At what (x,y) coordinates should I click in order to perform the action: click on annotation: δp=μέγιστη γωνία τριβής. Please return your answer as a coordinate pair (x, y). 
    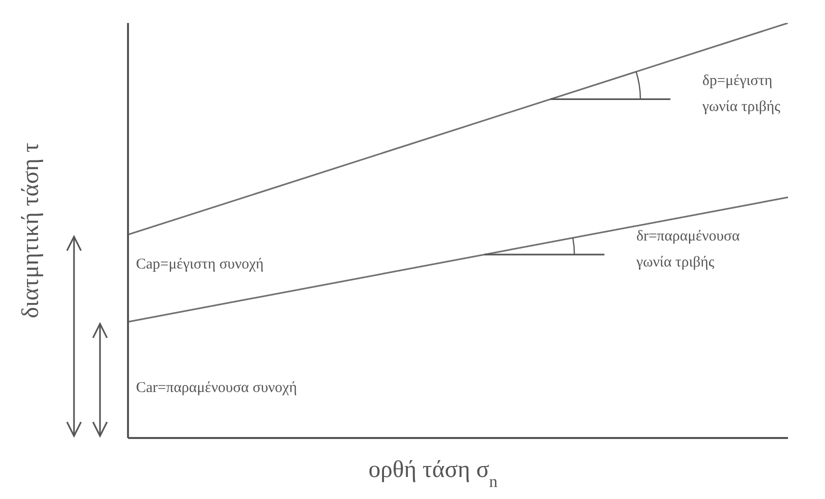
    Looking at the image, I should click on (740, 94).